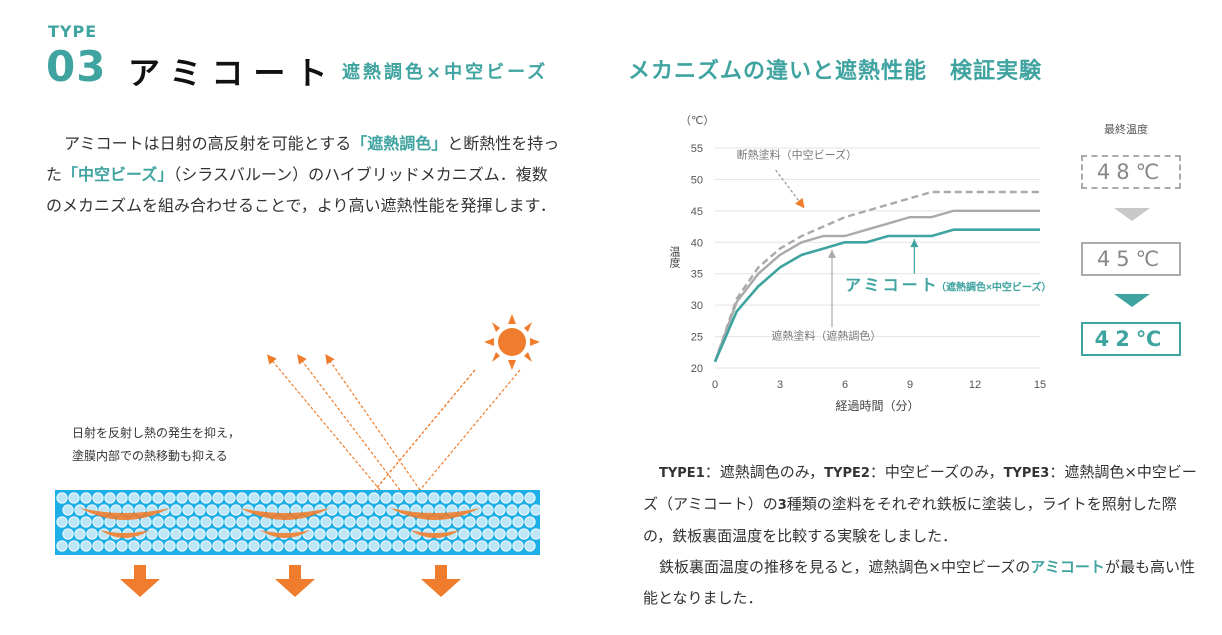 The width and height of the screenshot is (1222, 635). What do you see at coordinates (697, 306) in the screenshot?
I see `y-tick-label: 30` at bounding box center [697, 306].